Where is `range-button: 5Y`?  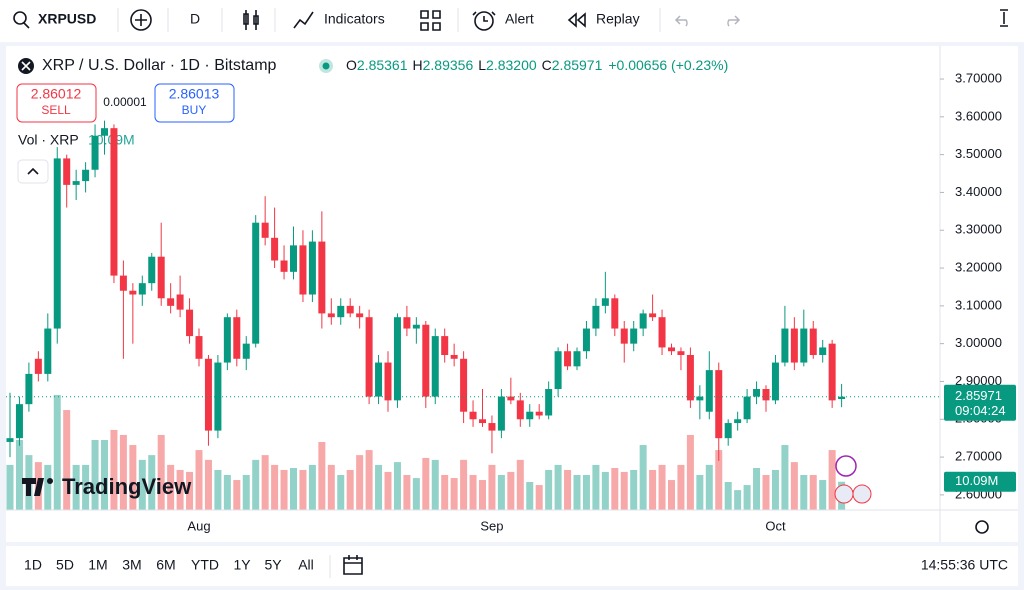 range-button: 5Y is located at coordinates (273, 565).